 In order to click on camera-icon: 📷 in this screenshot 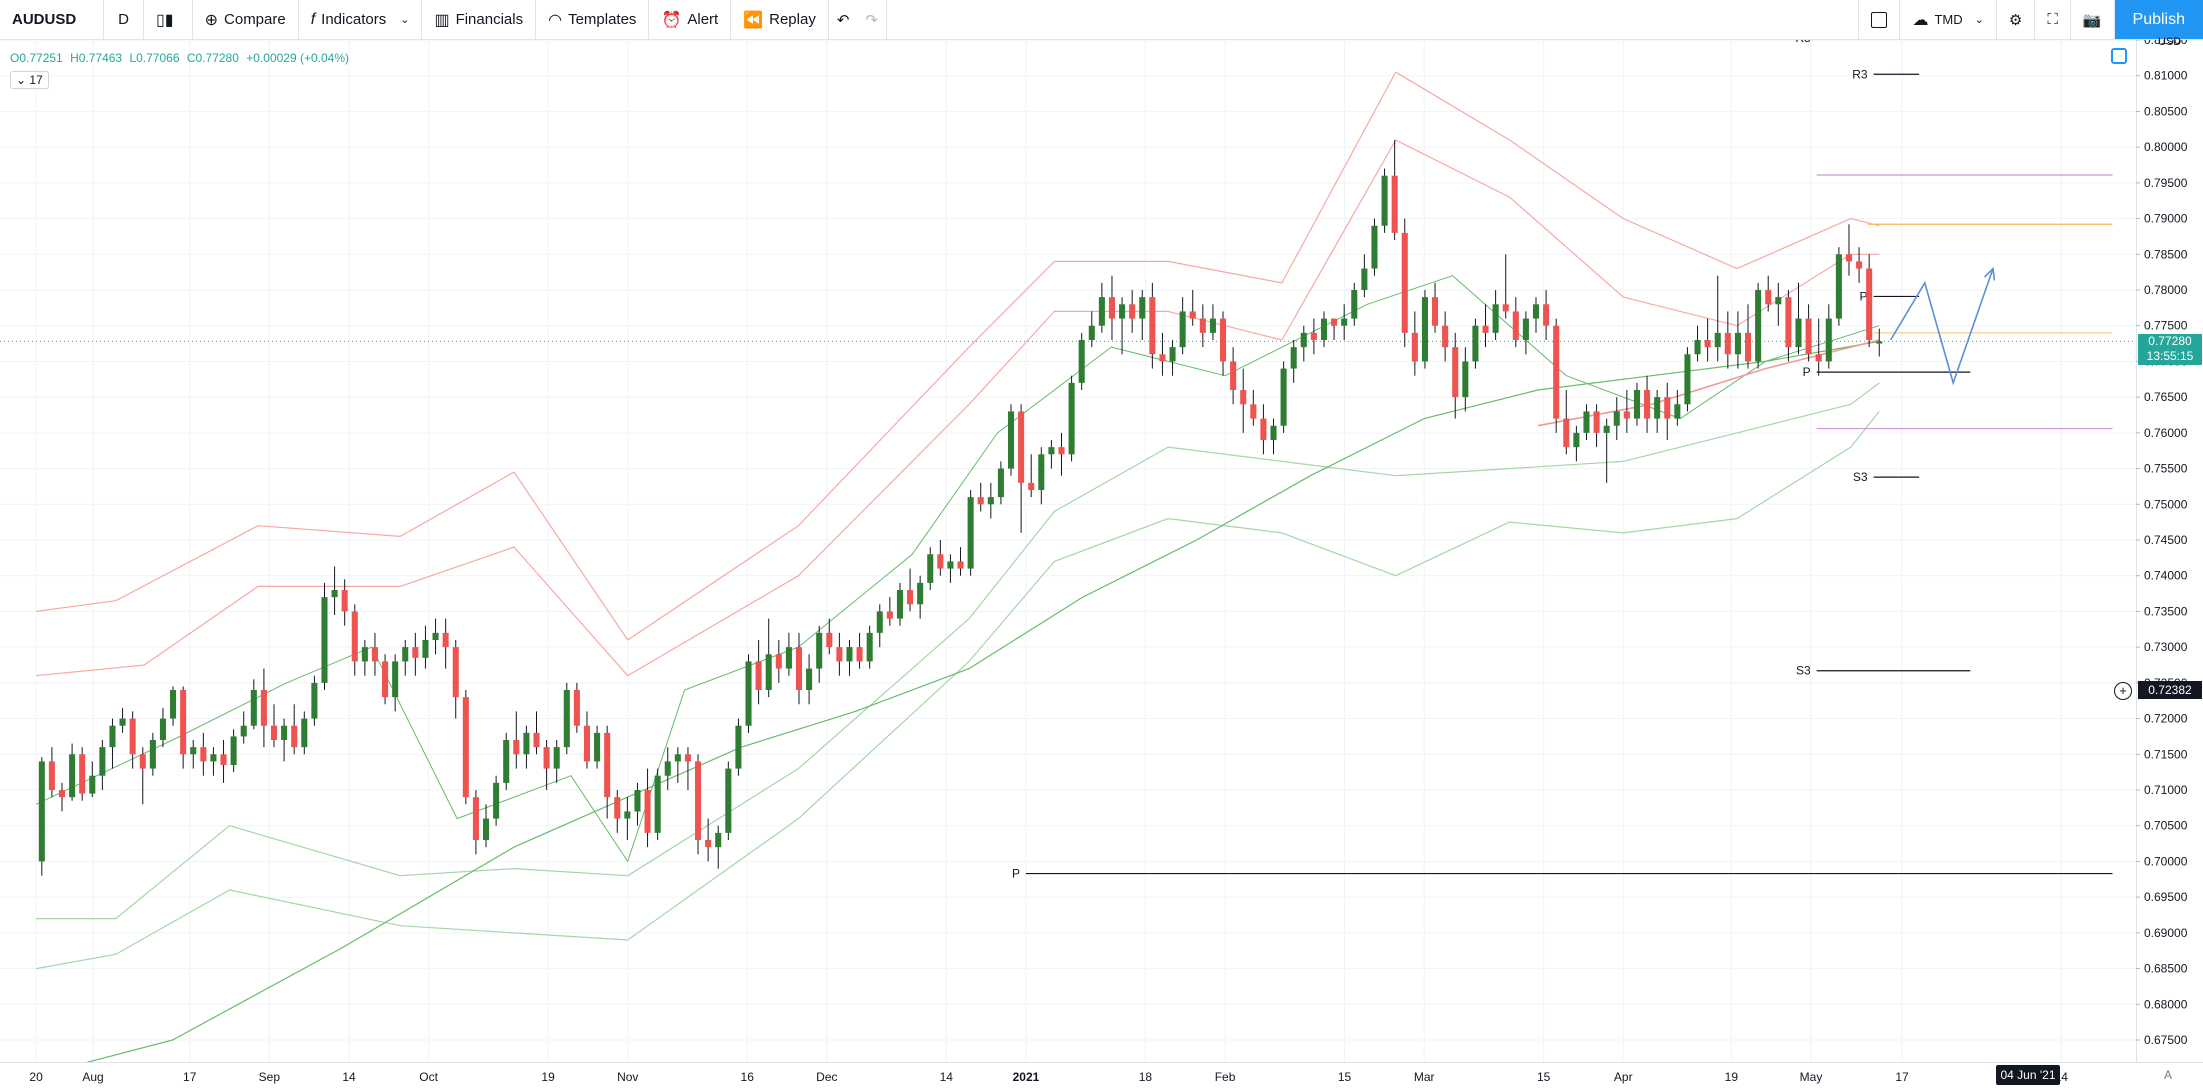, I will do `click(2092, 20)`.